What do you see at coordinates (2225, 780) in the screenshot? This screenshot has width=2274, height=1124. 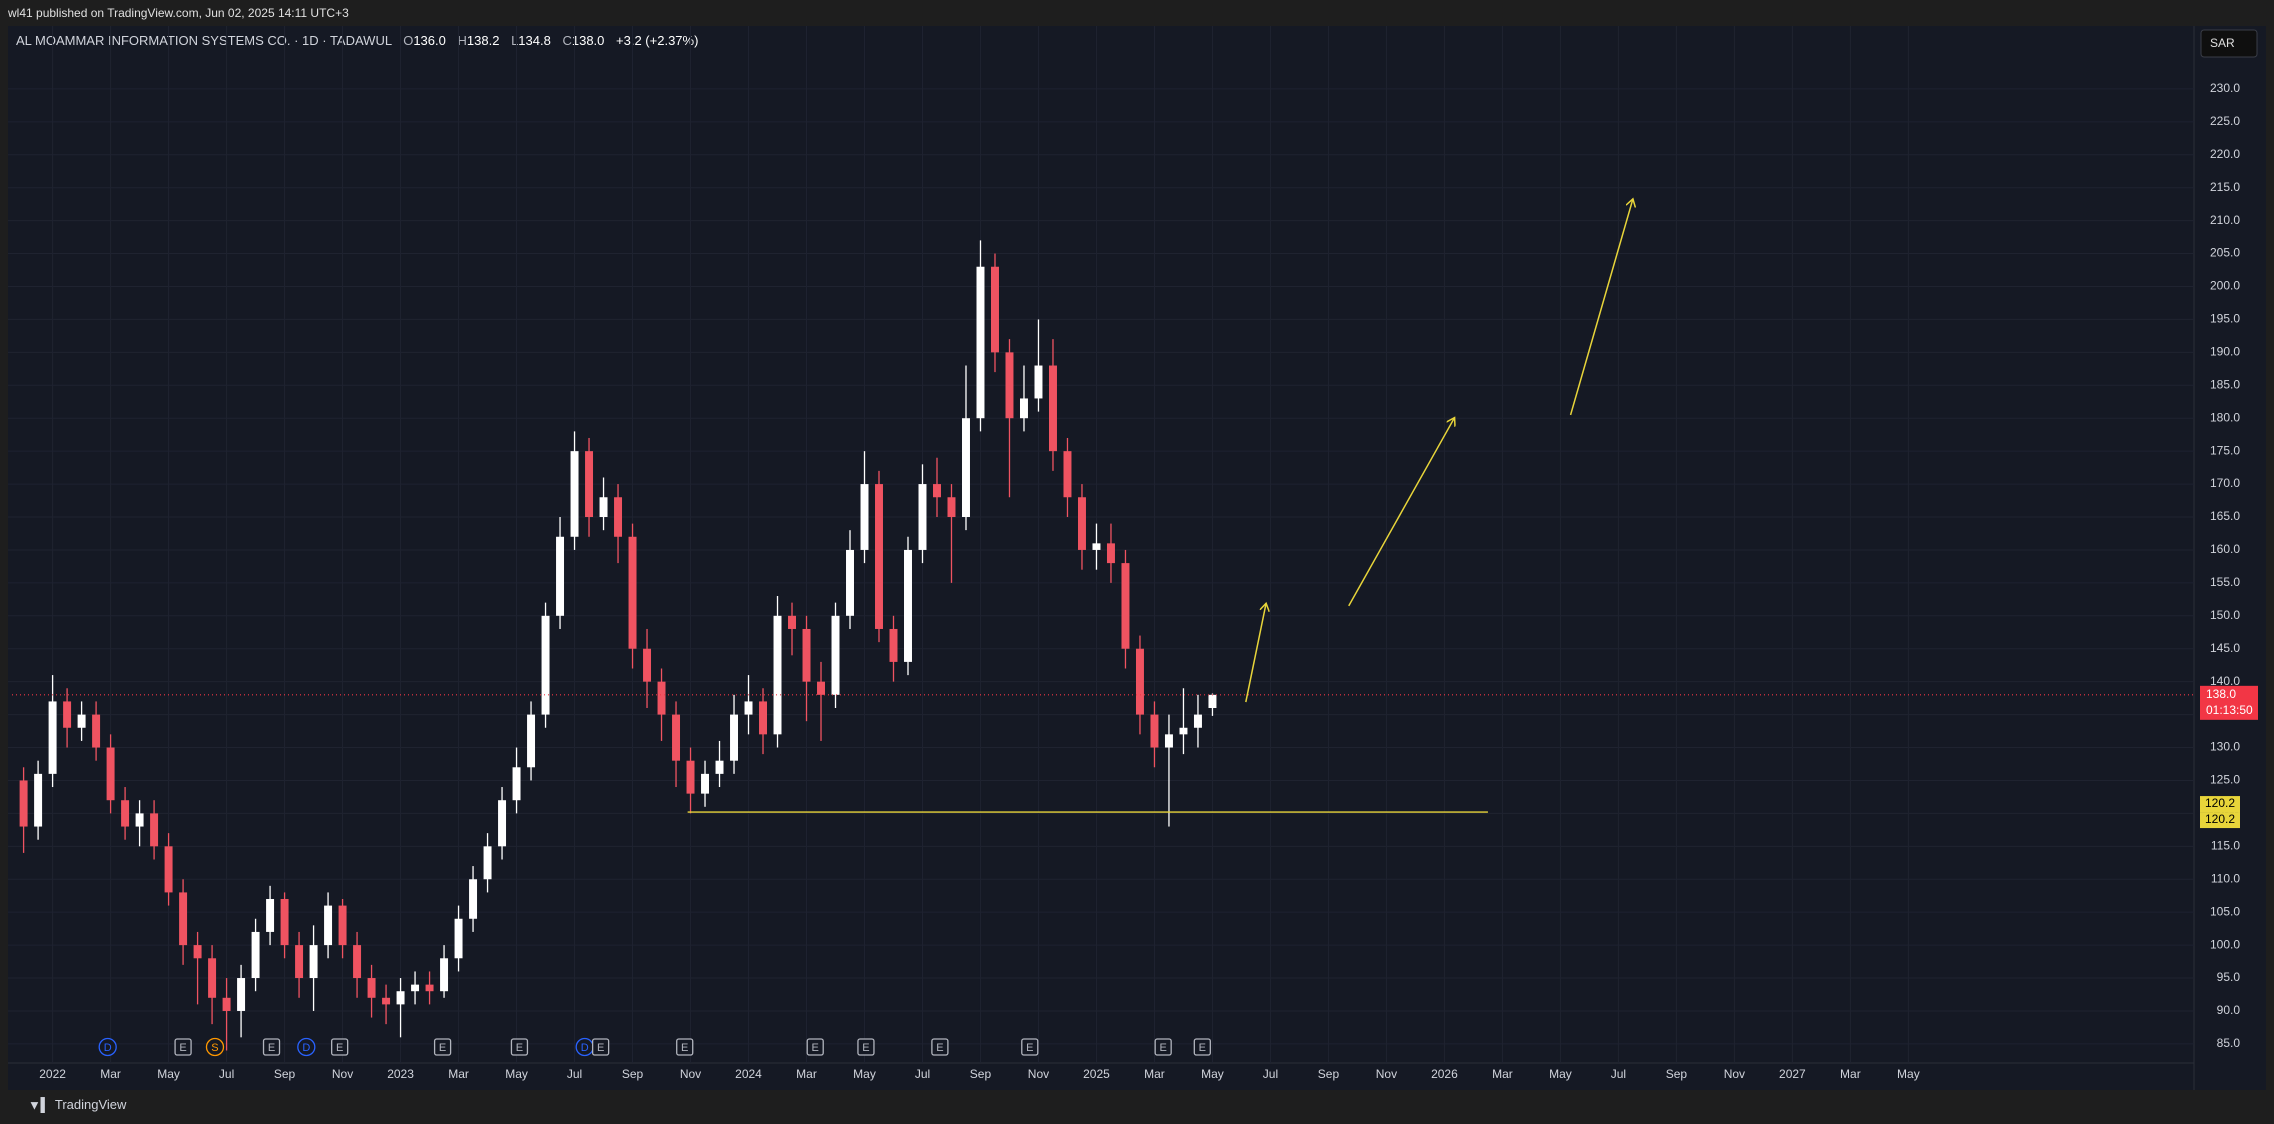 I see `y-tick-label: 125.0` at bounding box center [2225, 780].